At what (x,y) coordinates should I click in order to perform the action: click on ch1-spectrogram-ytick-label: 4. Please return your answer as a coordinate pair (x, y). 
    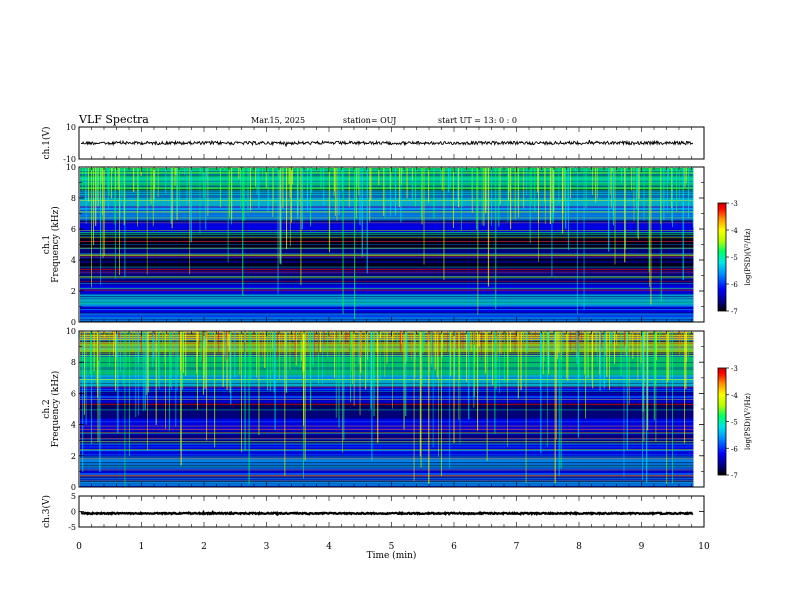
    Looking at the image, I should click on (73, 260).